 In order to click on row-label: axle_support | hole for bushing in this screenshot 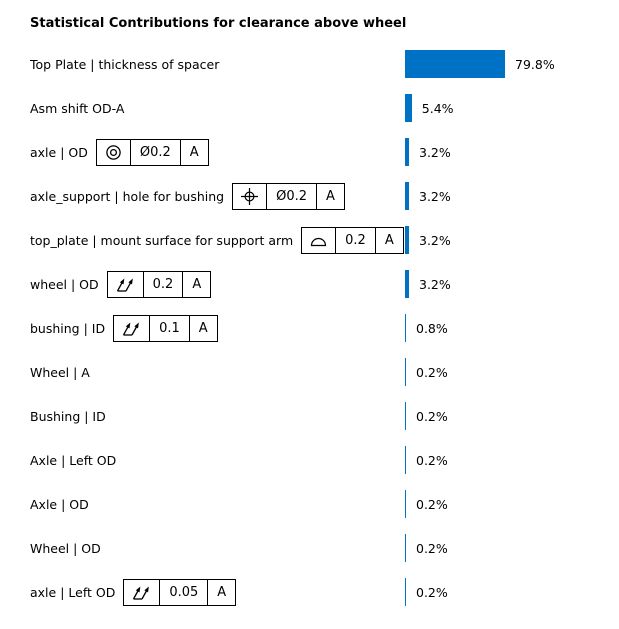, I will do `click(127, 196)`.